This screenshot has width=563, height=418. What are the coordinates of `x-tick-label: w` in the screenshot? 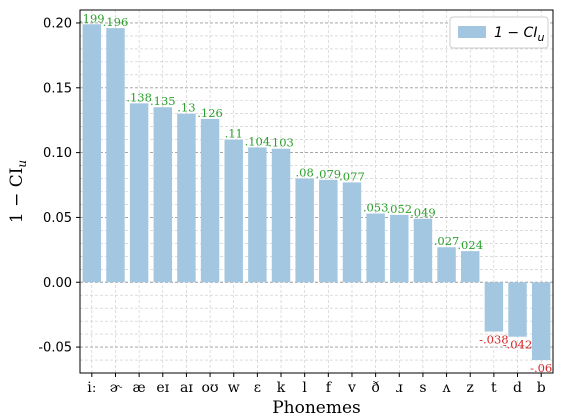 It's located at (234, 388).